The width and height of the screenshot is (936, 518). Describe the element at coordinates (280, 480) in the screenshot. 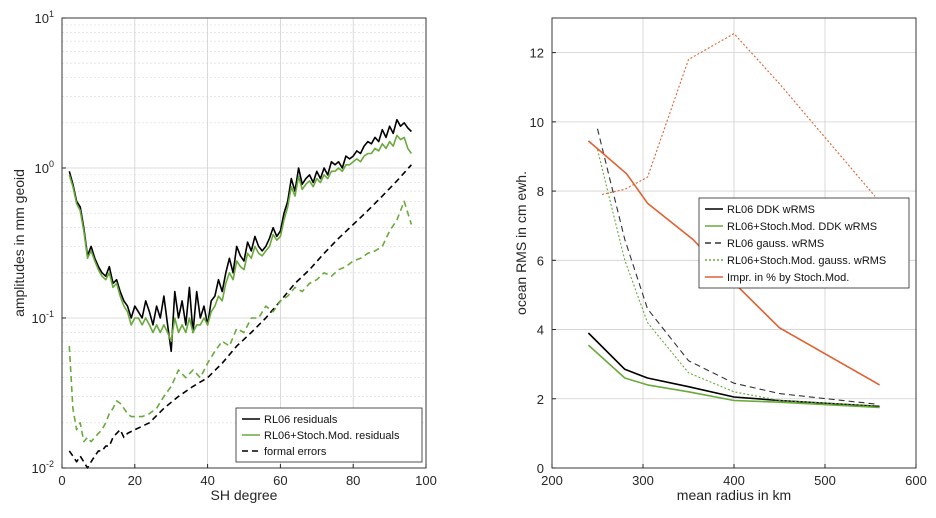

I see `x-tick-label: 60` at that location.